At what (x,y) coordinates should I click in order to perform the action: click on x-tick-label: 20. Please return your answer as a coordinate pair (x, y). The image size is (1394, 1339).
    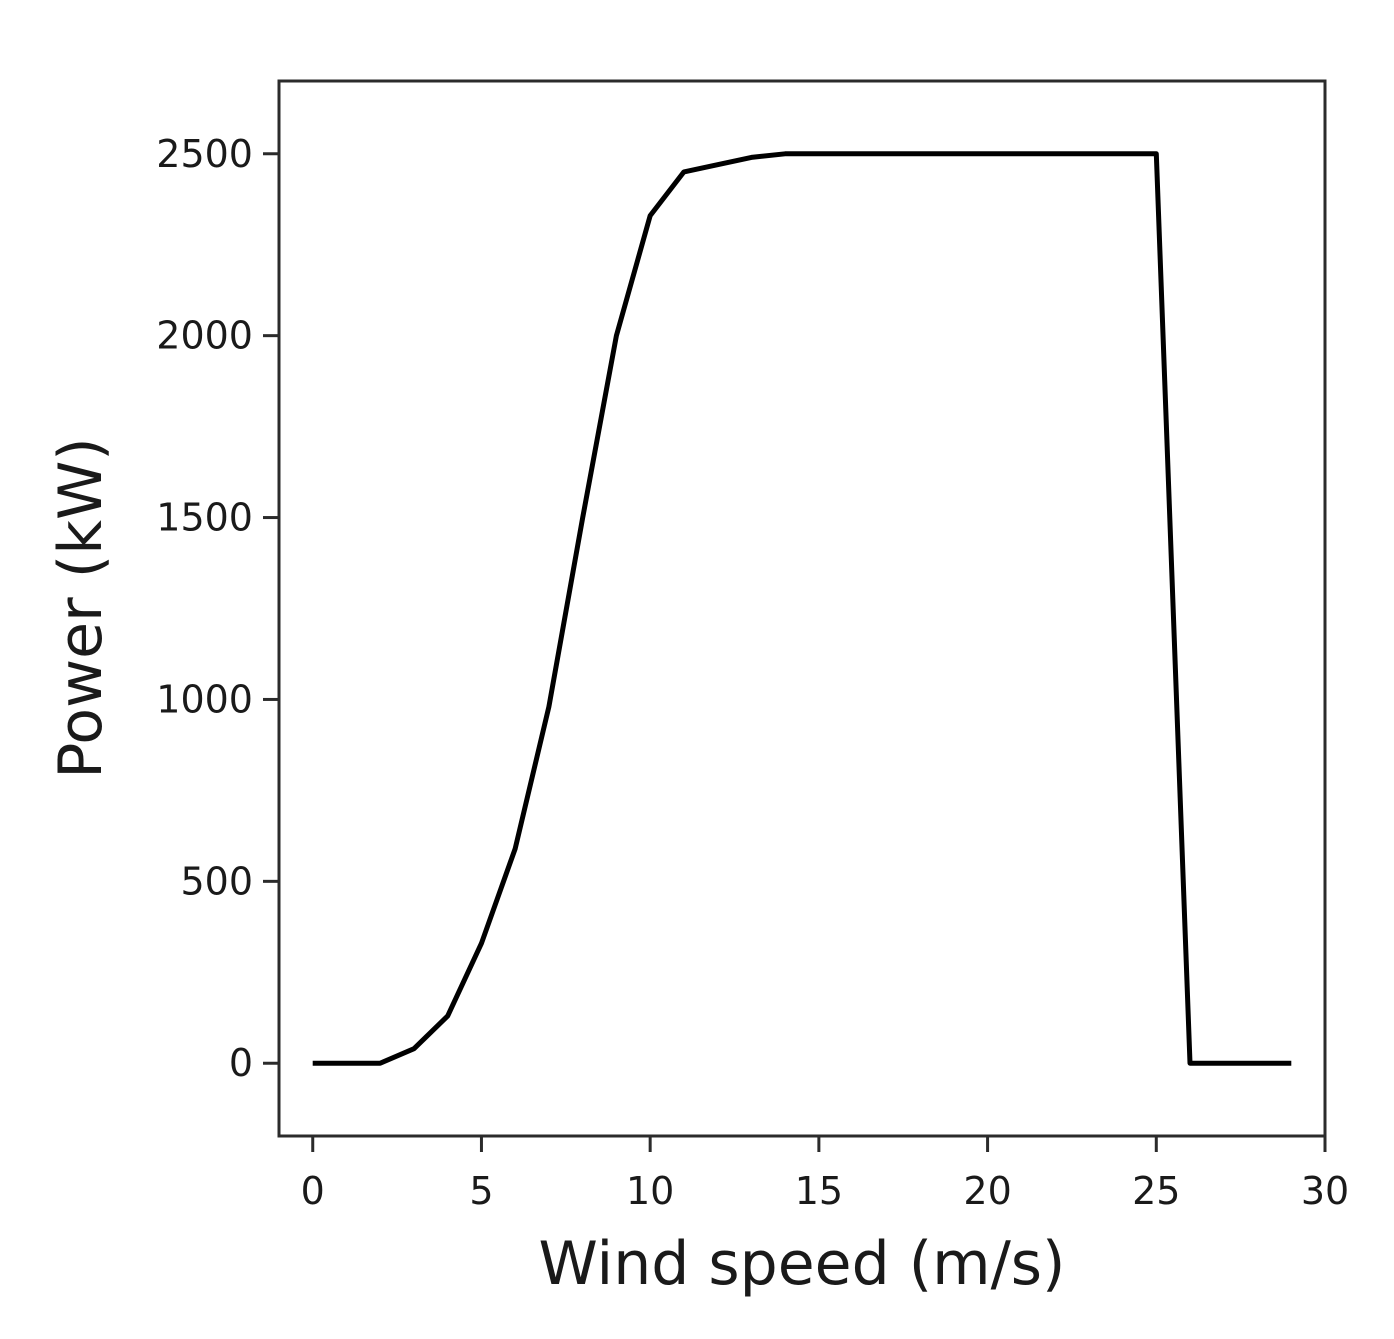
    Looking at the image, I should click on (987, 1191).